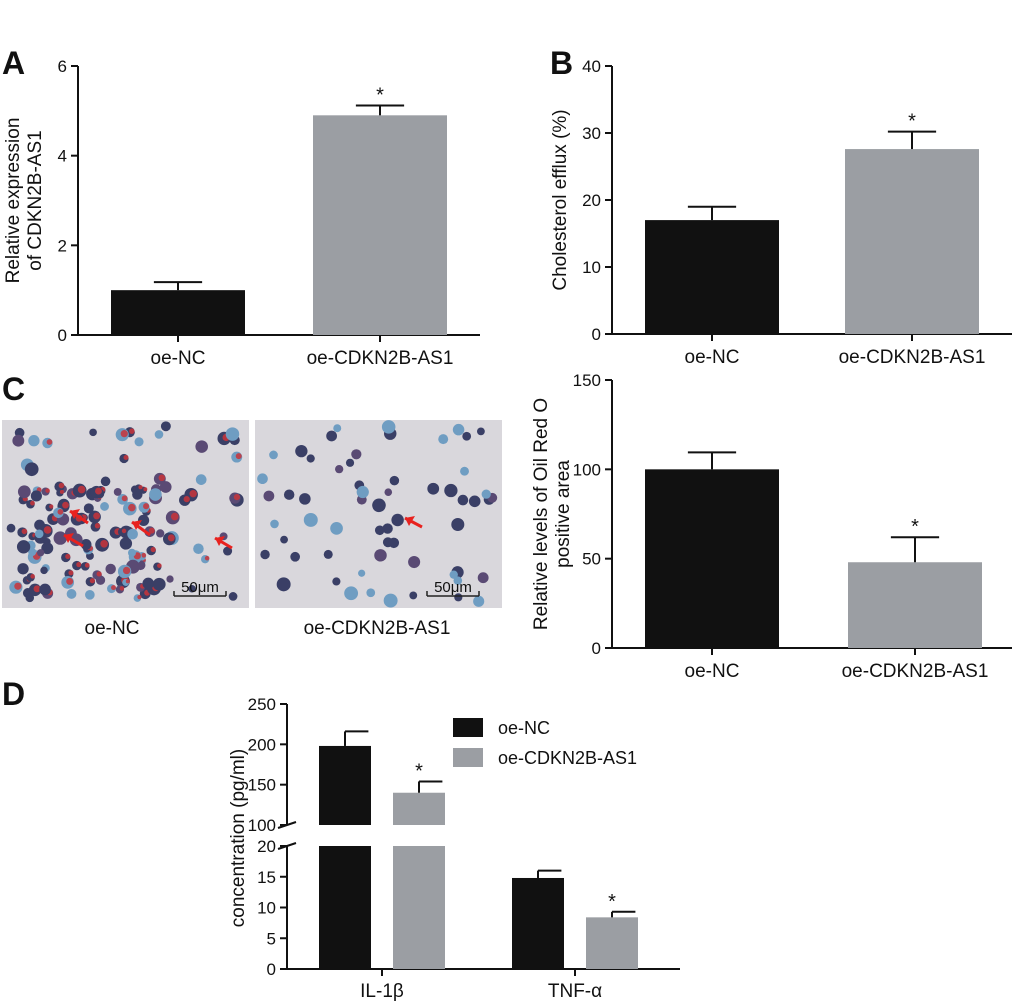  What do you see at coordinates (561, 63) in the screenshot?
I see `panel-label-b: B` at bounding box center [561, 63].